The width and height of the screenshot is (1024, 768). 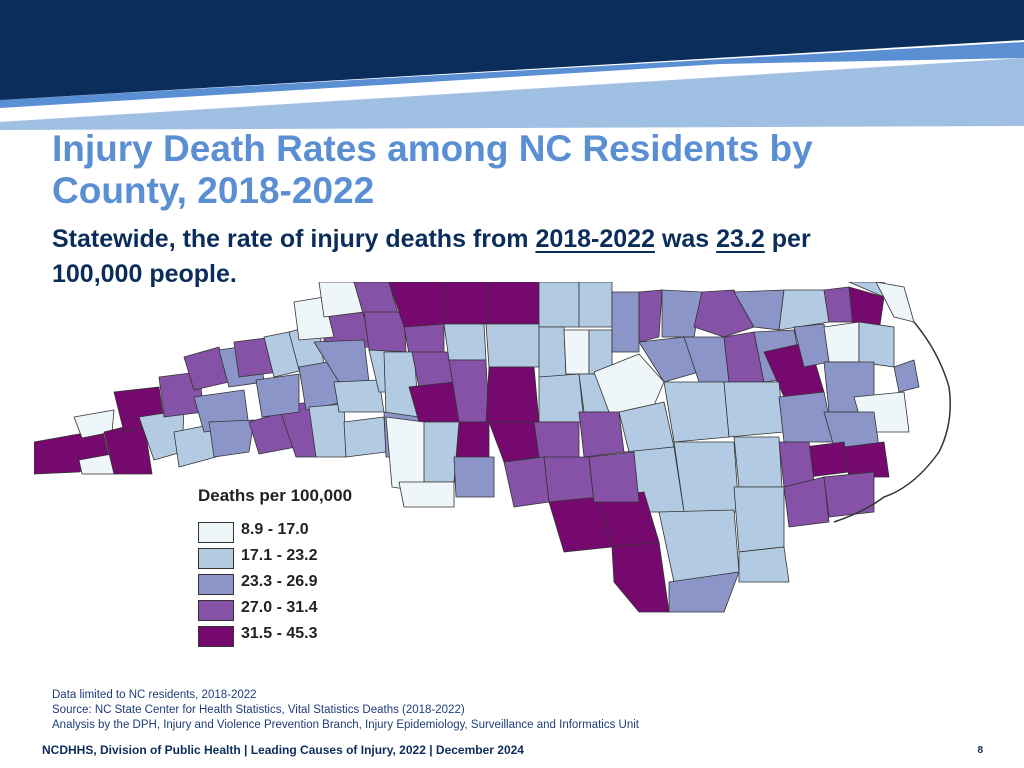 I want to click on outer-banks-line, so click(x=892, y=422).